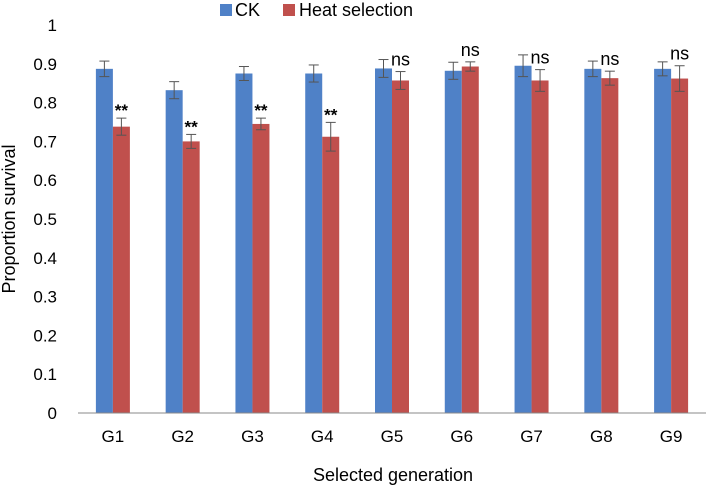 Image resolution: width=709 pixels, height=487 pixels. Describe the element at coordinates (45, 297) in the screenshot. I see `y-tick-label: 0.3` at that location.